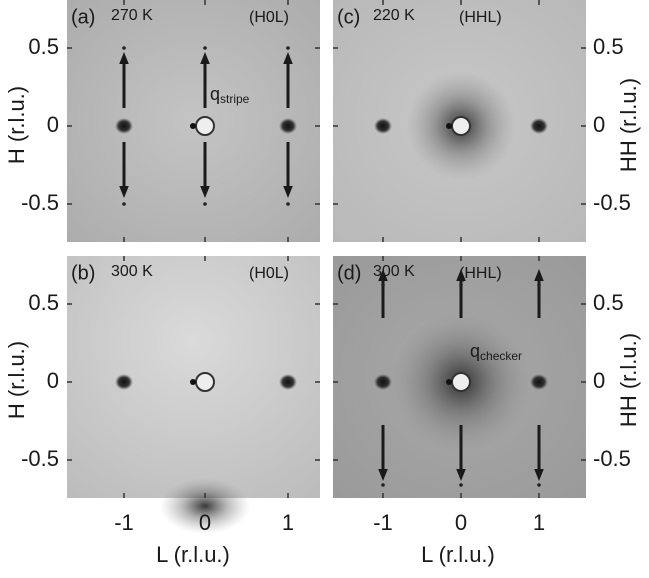 Image resolution: width=649 pixels, height=578 pixels. What do you see at coordinates (394, 15) in the screenshot?
I see `temperature: 220 K` at bounding box center [394, 15].